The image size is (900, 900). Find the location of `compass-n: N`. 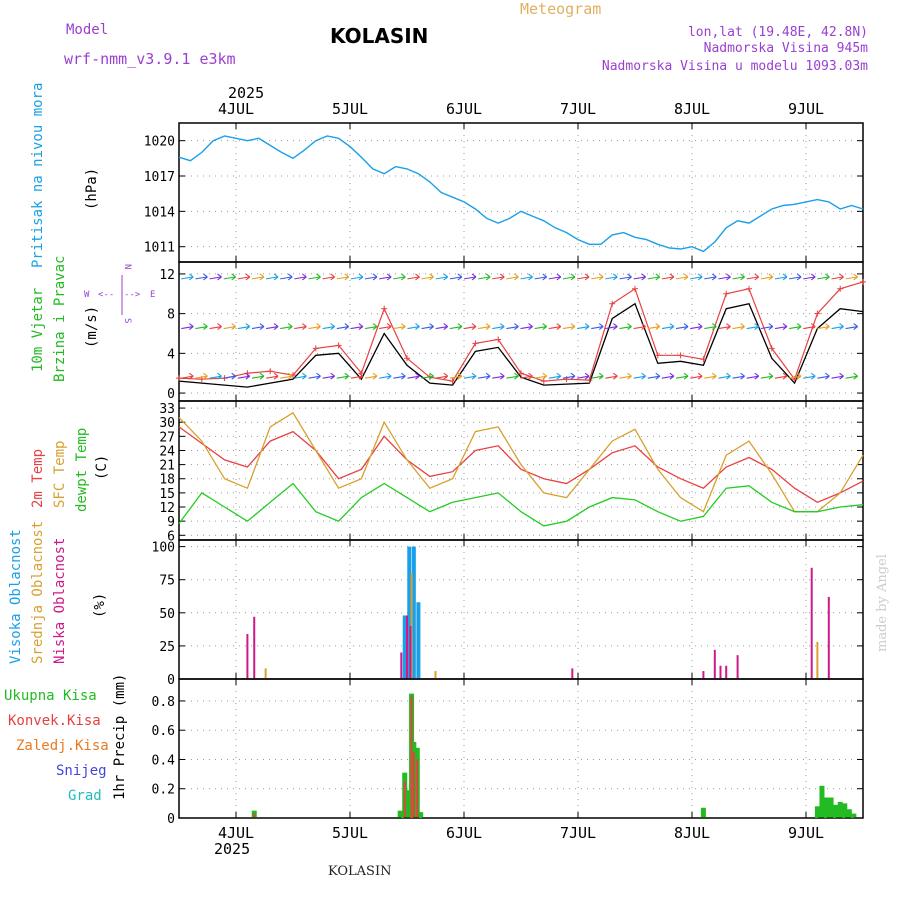

compass-n: N is located at coordinates (127, 266).